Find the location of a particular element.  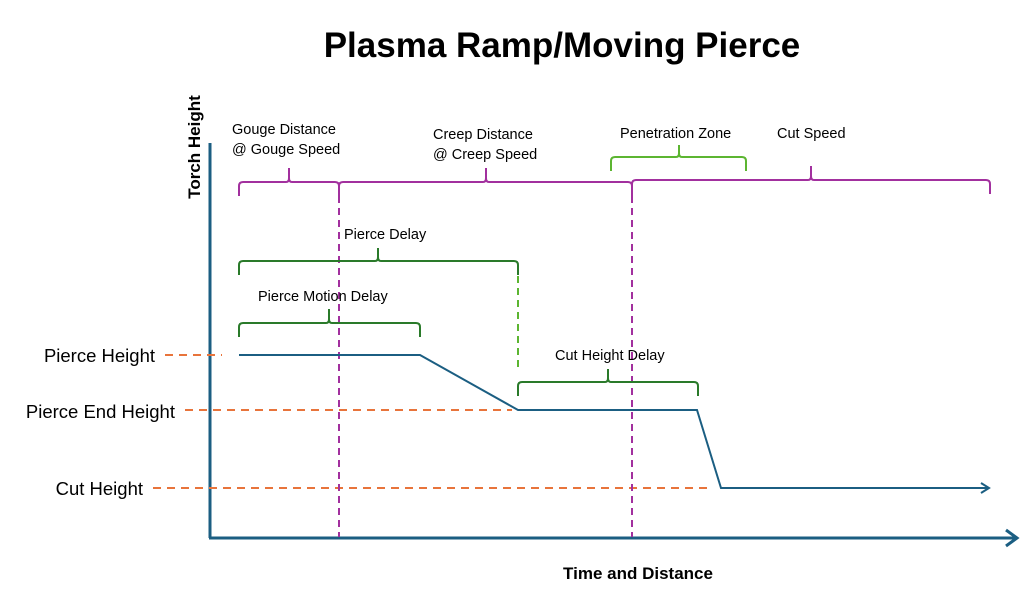

pierce-delay-label: Pierce Delay is located at coordinates (385, 235).